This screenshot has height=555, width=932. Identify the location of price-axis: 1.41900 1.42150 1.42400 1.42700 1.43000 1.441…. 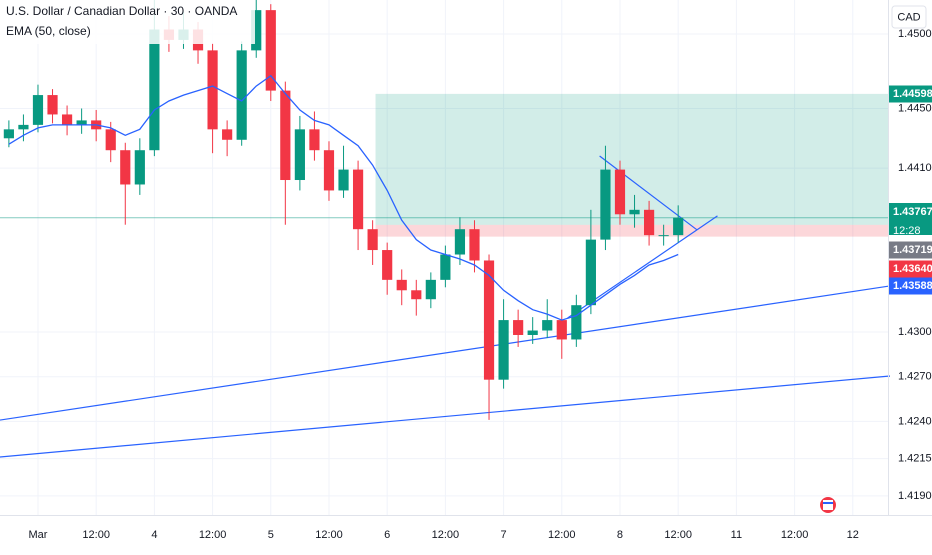
(910, 265).